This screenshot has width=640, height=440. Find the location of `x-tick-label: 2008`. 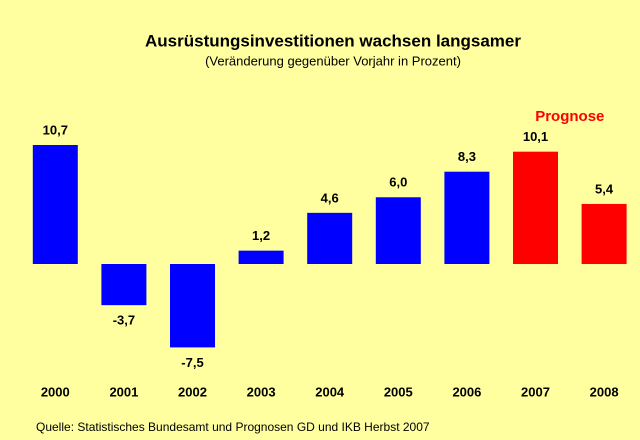

x-tick-label: 2008 is located at coordinates (604, 391).